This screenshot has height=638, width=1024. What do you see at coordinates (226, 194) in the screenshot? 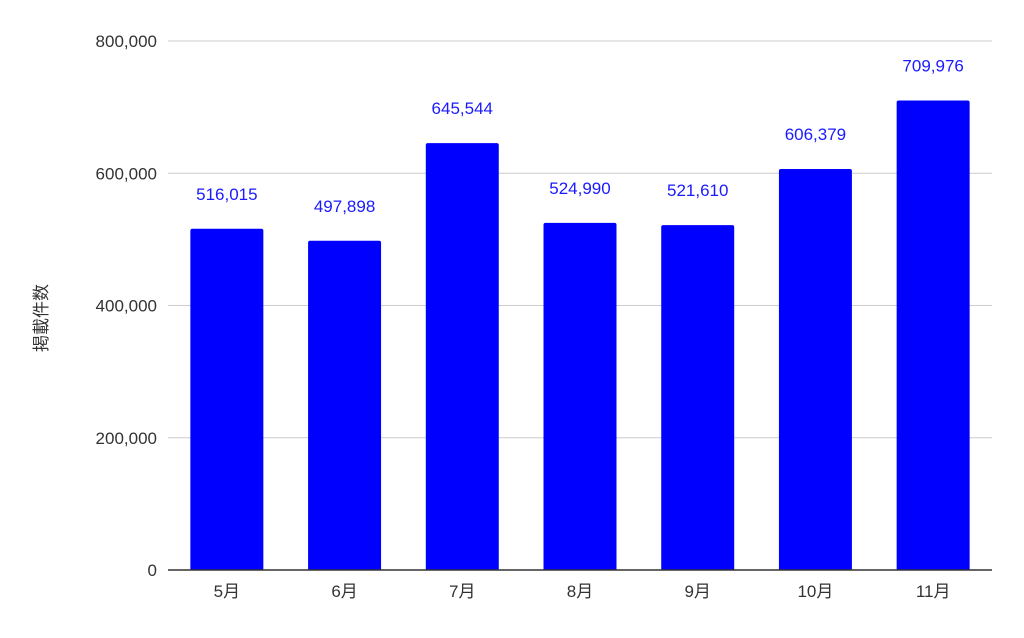
I see `bar-data-label: 516,015` at bounding box center [226, 194].